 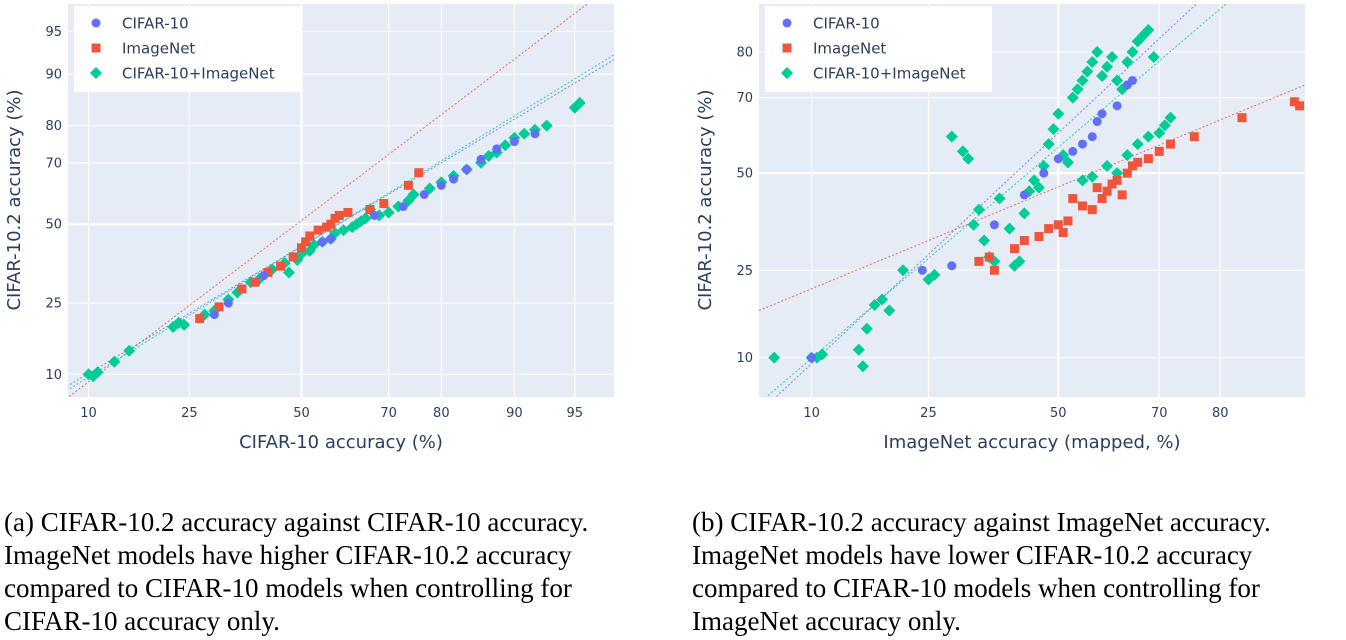 I want to click on panel-b-y-axis-label: CIFAR-10.2 accuracy (%), so click(x=705, y=199).